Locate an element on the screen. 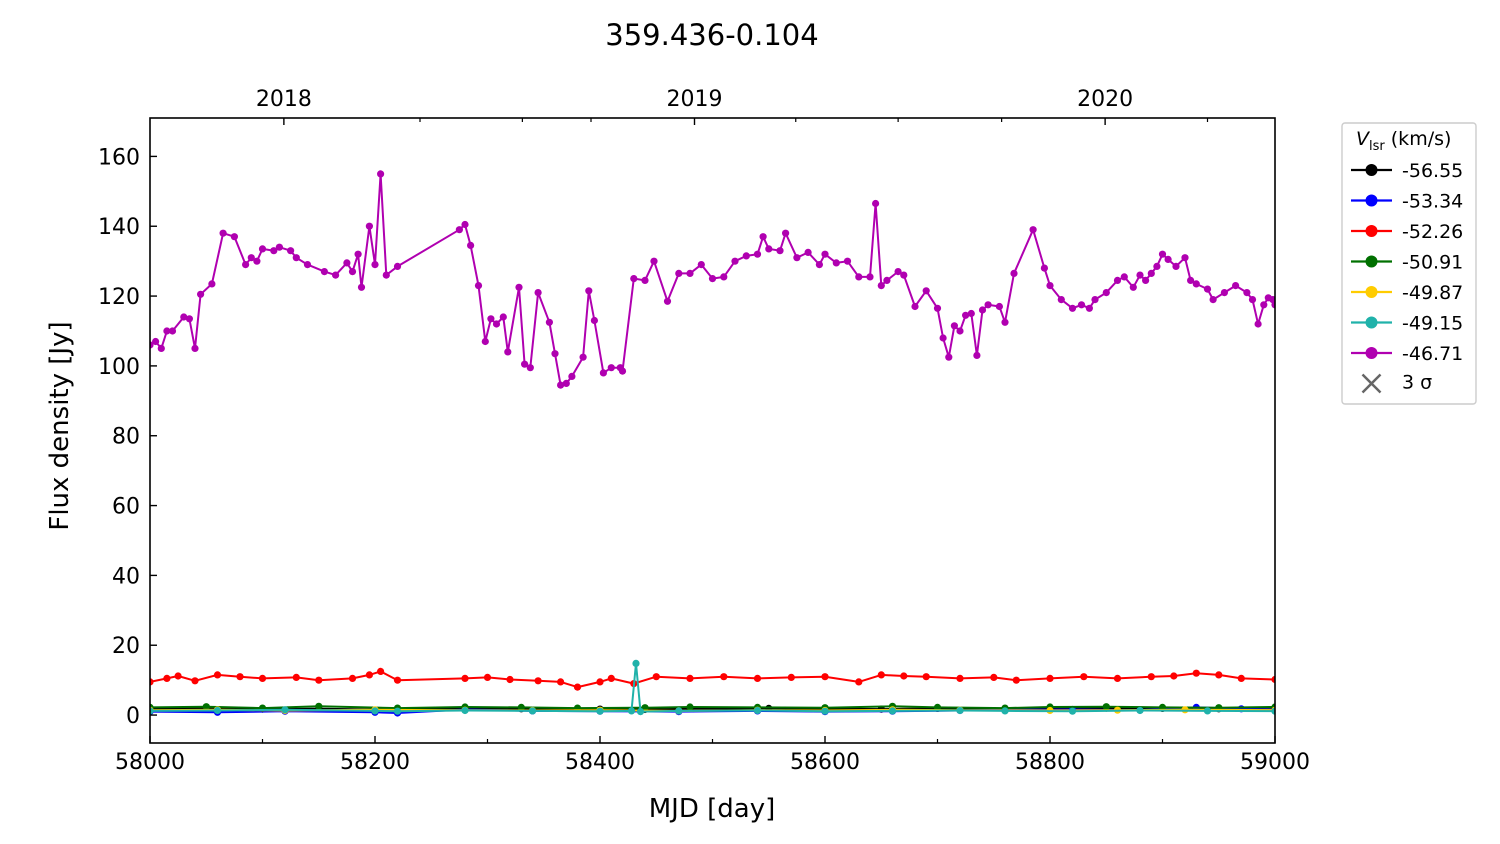 This screenshot has width=1500, height=844. series-line is located at coordinates (712, 709).